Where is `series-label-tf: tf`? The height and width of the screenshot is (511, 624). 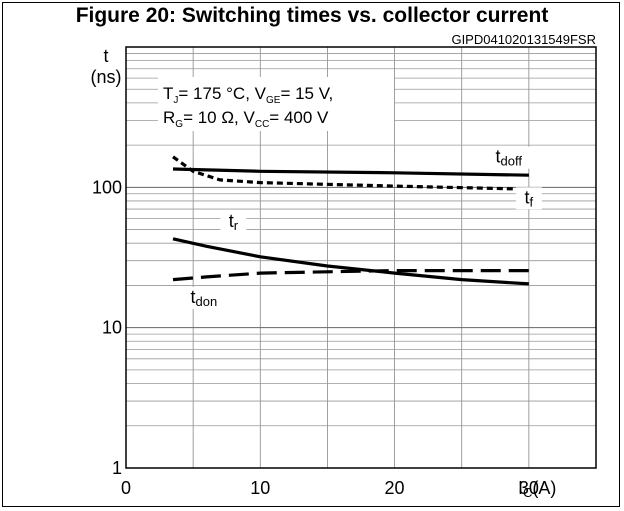
series-label-tf: tf is located at coordinates (529, 198).